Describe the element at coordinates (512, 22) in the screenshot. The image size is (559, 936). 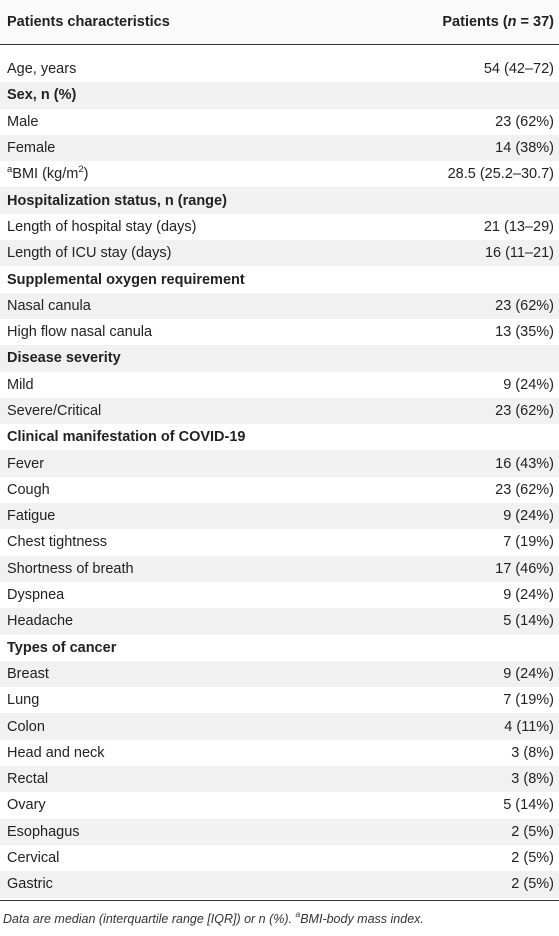
I see `header-patients-n: n` at that location.